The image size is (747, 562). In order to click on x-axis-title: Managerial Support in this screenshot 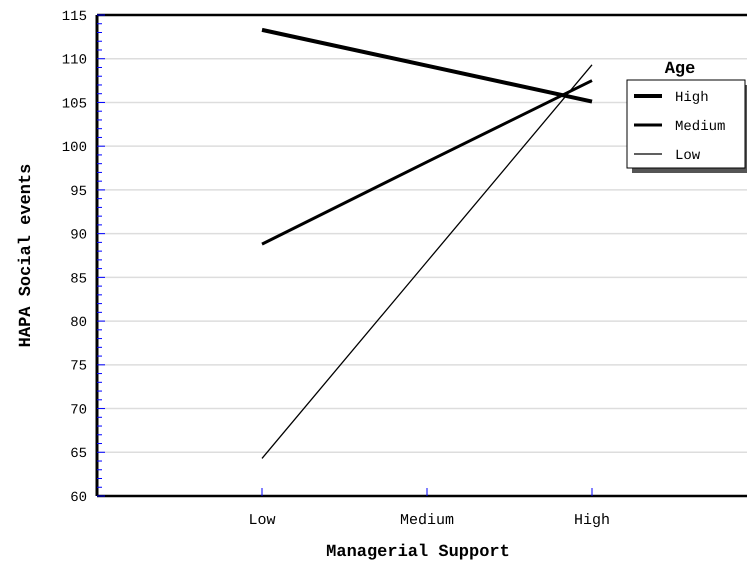, I will do `click(418, 552)`.